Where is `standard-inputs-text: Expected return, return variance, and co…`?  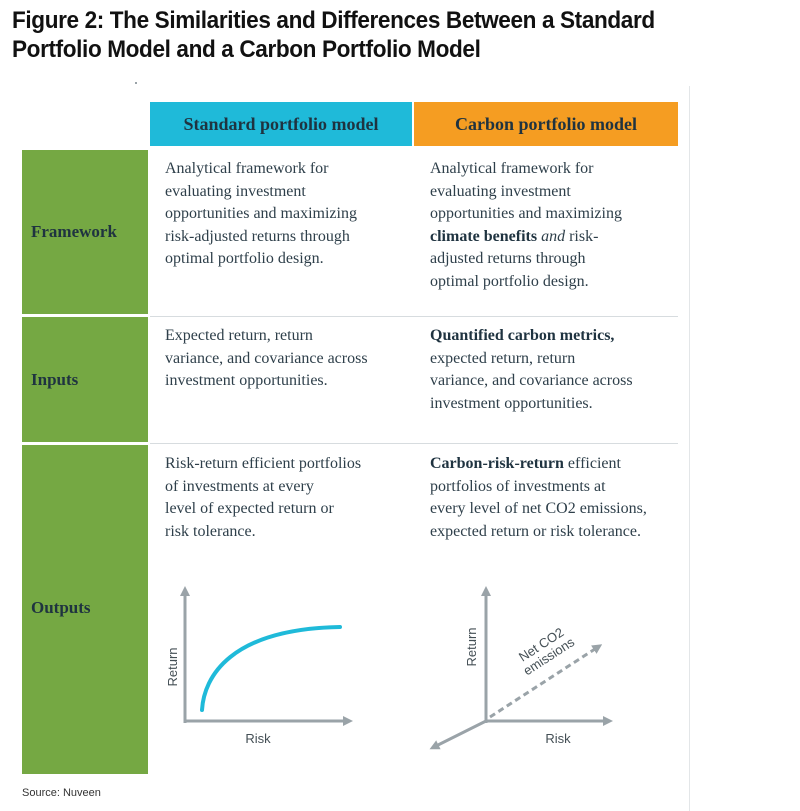
standard-inputs-text: Expected return, return variance, and co… is located at coordinates (285, 359).